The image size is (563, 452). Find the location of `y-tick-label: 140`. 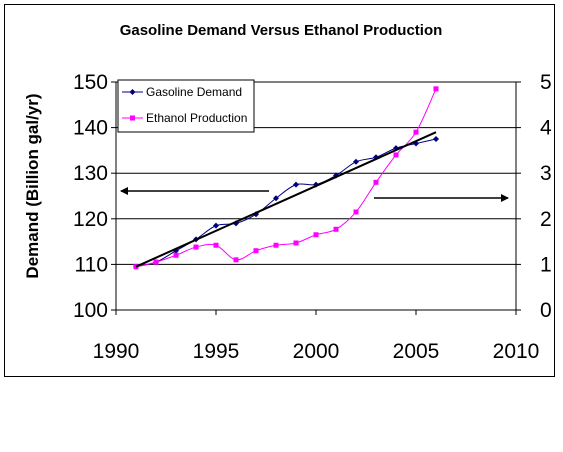

y-tick-label: 140 is located at coordinates (90, 128).